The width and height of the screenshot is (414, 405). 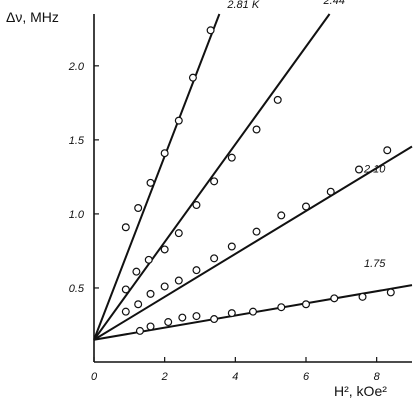 I want to click on series-label: 2.10, so click(x=374, y=170).